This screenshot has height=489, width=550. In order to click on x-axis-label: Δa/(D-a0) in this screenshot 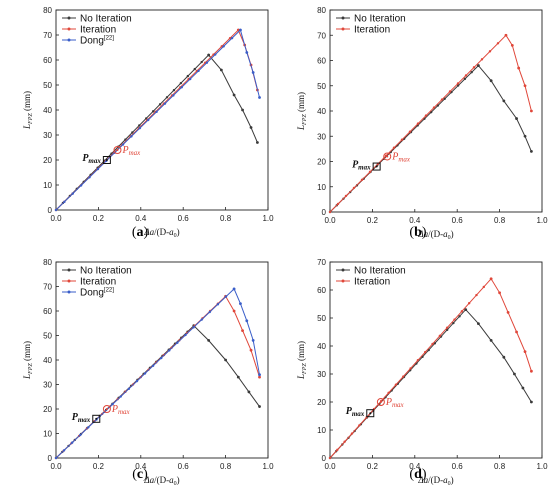, I will do `click(161, 481)`.